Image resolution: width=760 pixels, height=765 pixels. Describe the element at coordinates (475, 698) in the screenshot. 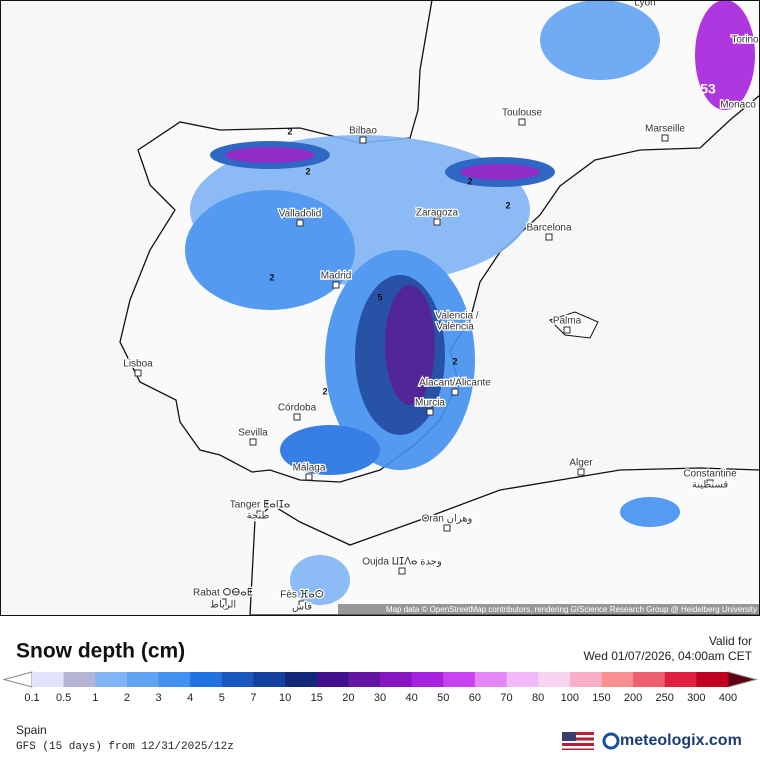

I see `colorbar-label: 60` at that location.